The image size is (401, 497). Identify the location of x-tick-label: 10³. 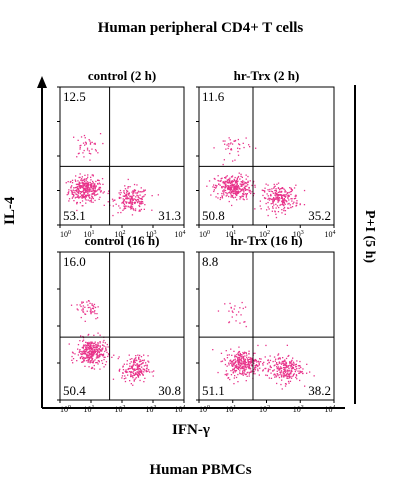
(298, 234).